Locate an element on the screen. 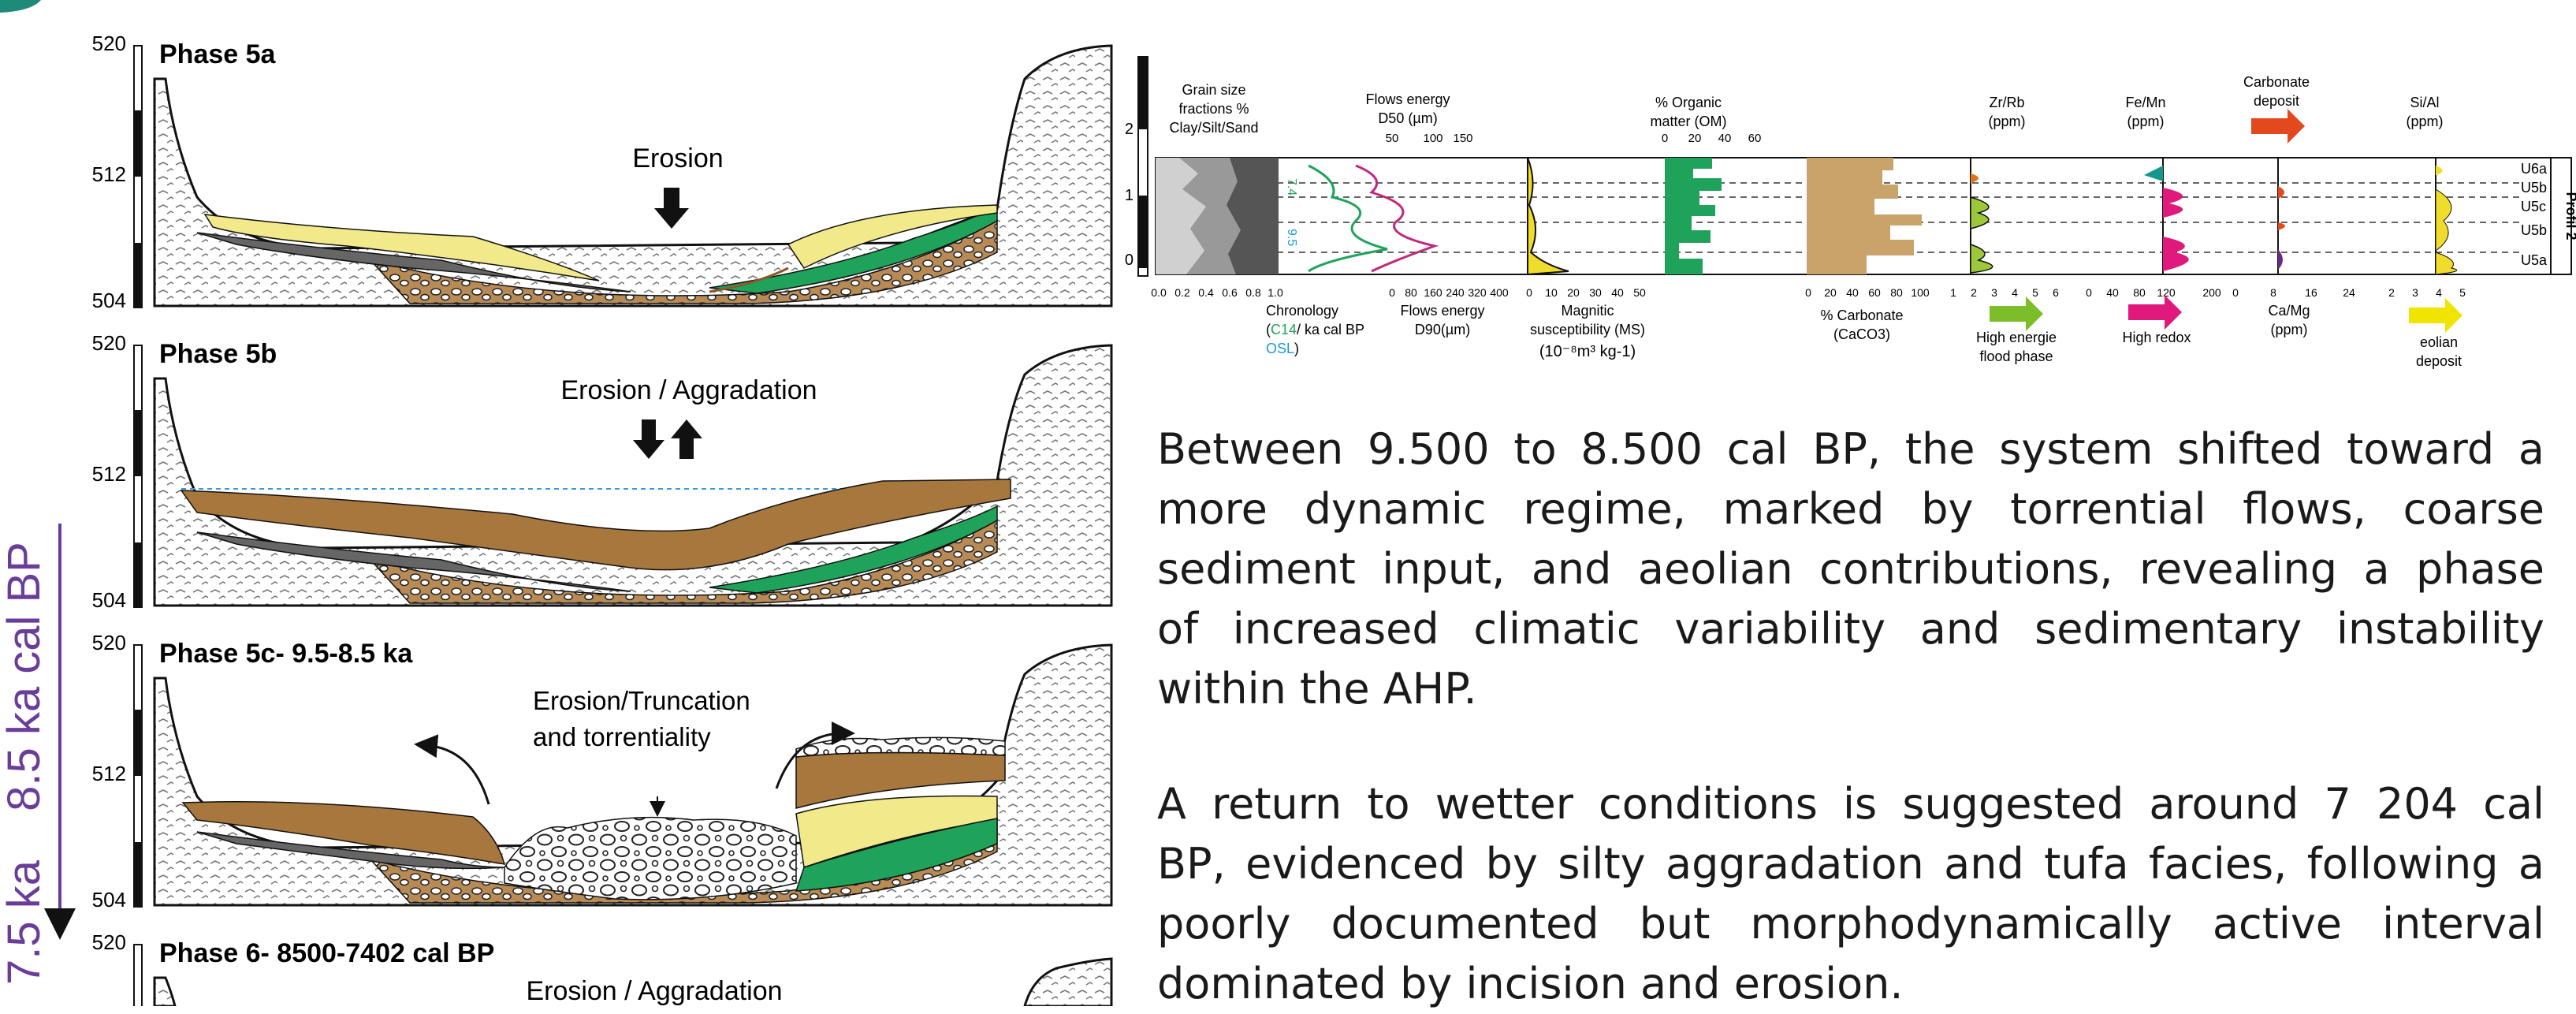  chronology-line3: OSL) is located at coordinates (1282, 348).